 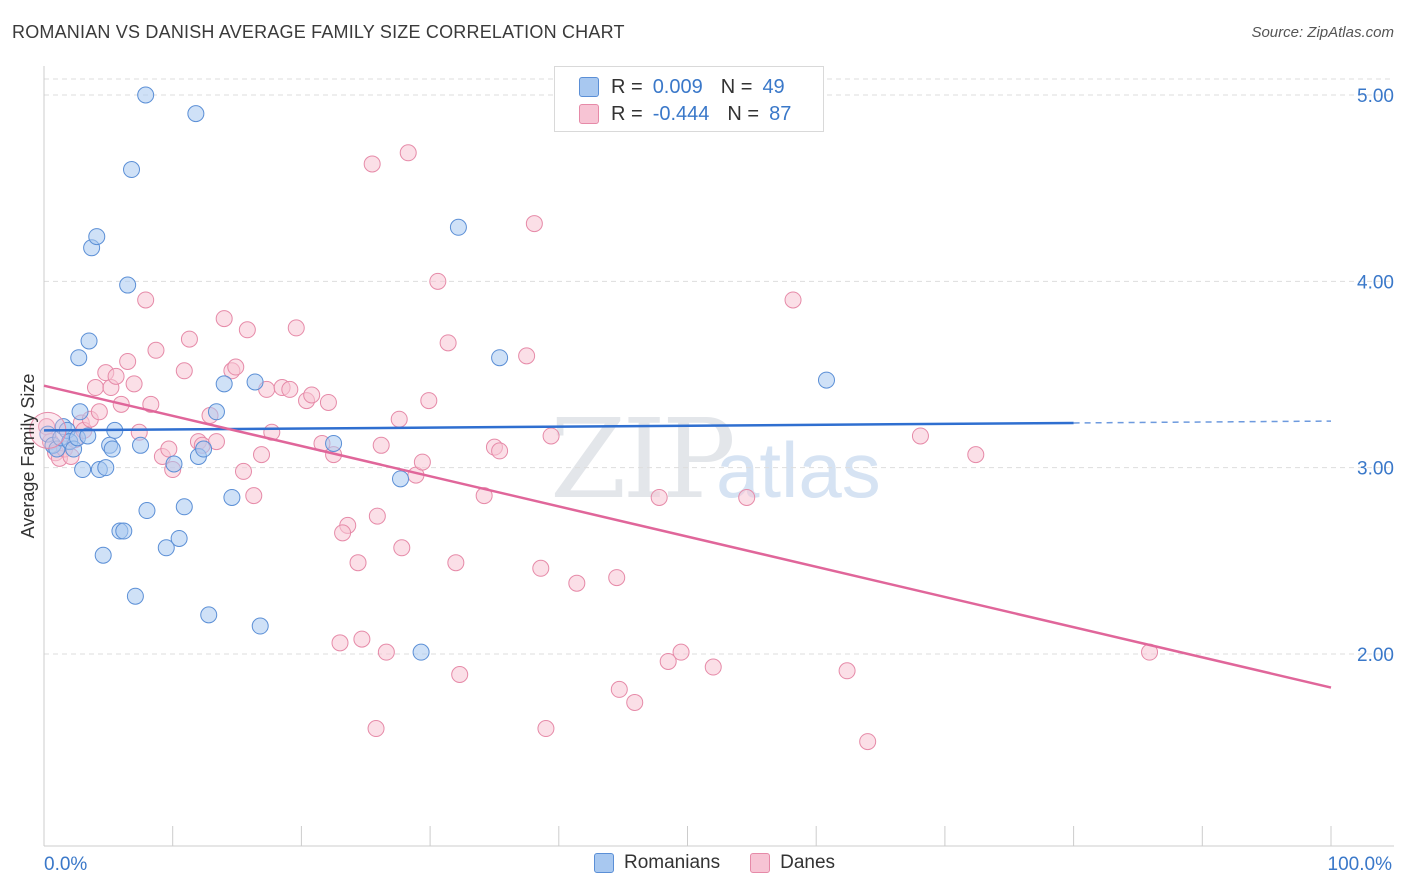 I want to click on legend-row-romanians: R = 0.009 N = 49, so click(x=682, y=87).